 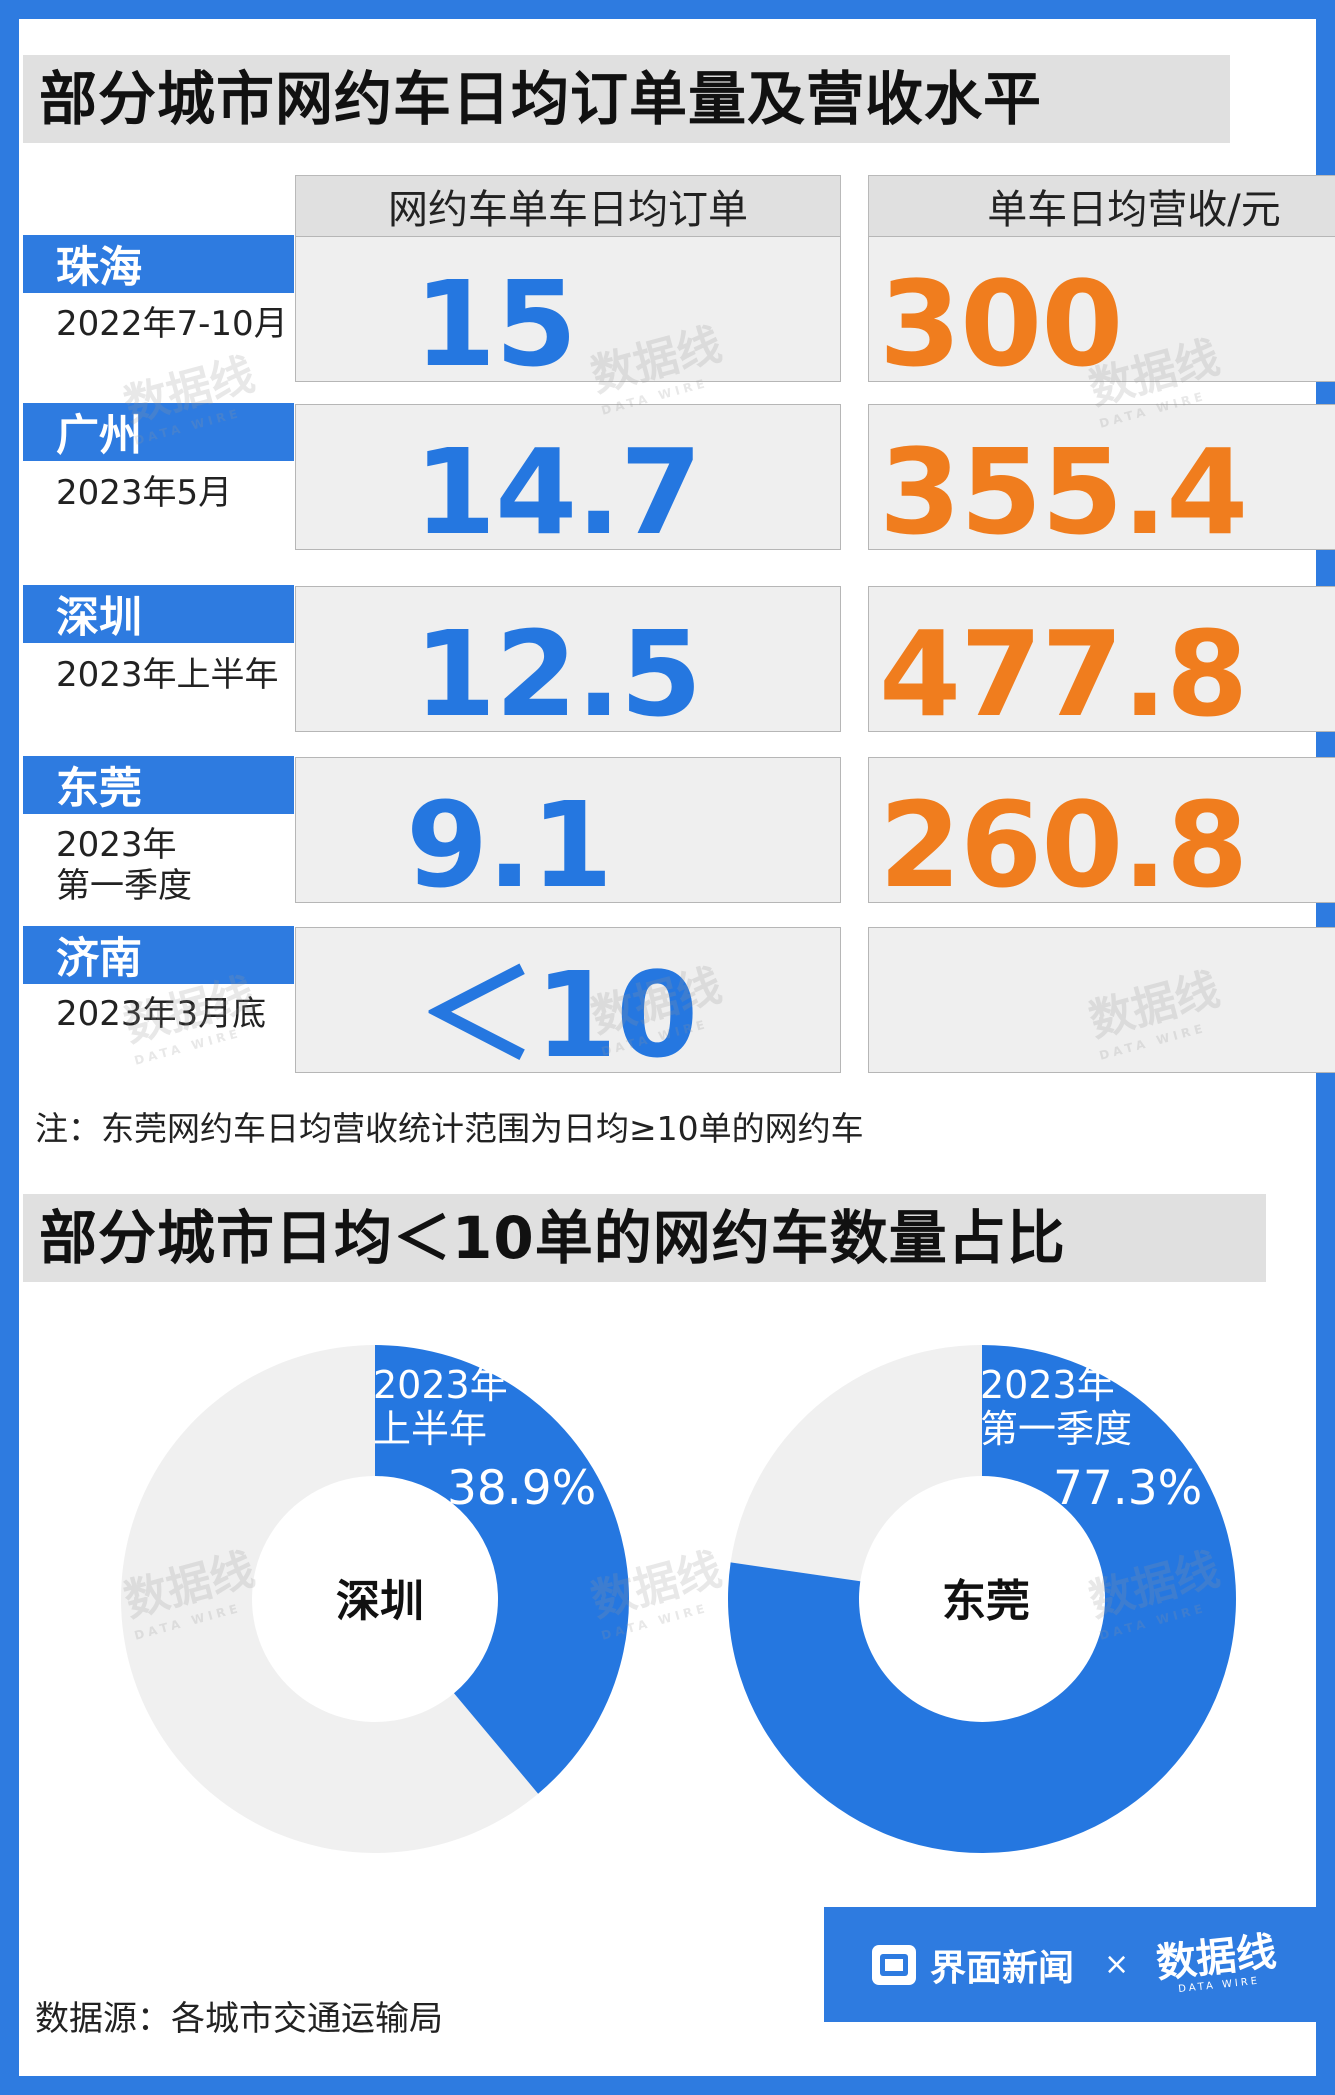 What do you see at coordinates (558, 492) in the screenshot?
I see `orders-value: 14.7` at bounding box center [558, 492].